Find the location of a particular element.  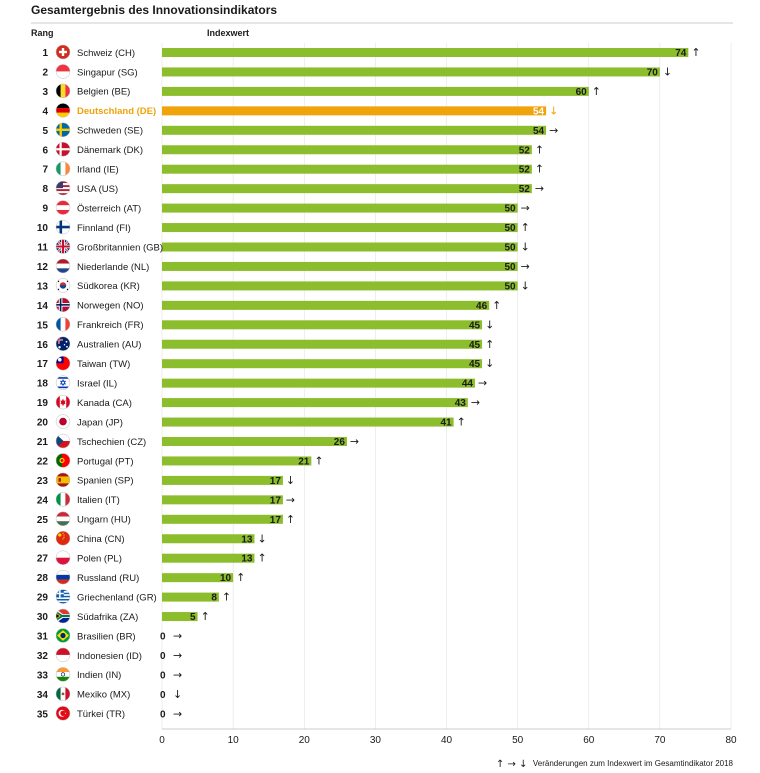

rank-label: 13 is located at coordinates (43, 286).